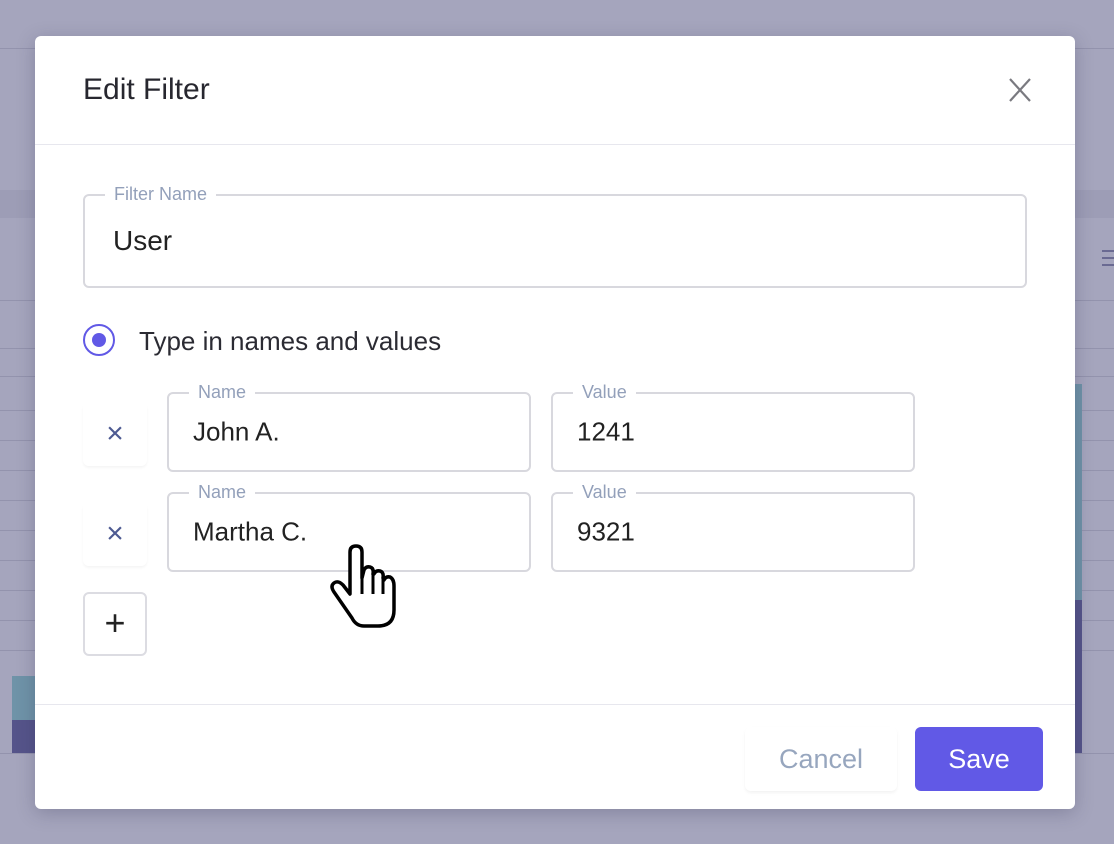 This screenshot has width=1114, height=844. What do you see at coordinates (250, 531) in the screenshot?
I see `name-value: Martha C.` at bounding box center [250, 531].